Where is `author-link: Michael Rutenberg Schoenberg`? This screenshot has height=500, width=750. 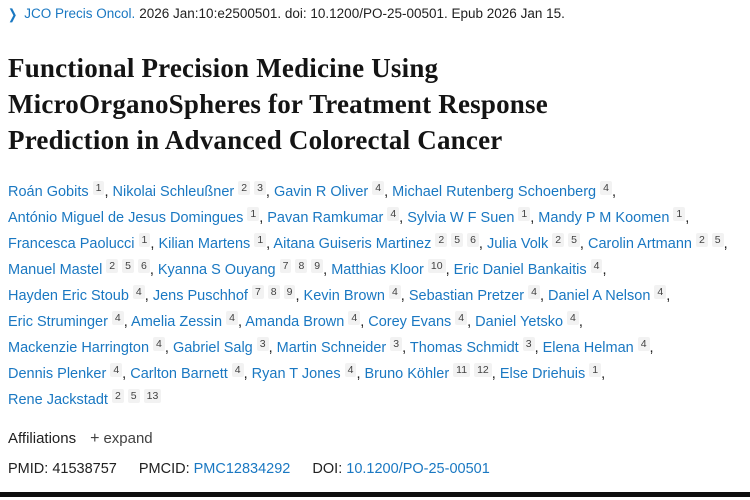
author-link: Michael Rutenberg Schoenberg is located at coordinates (494, 192).